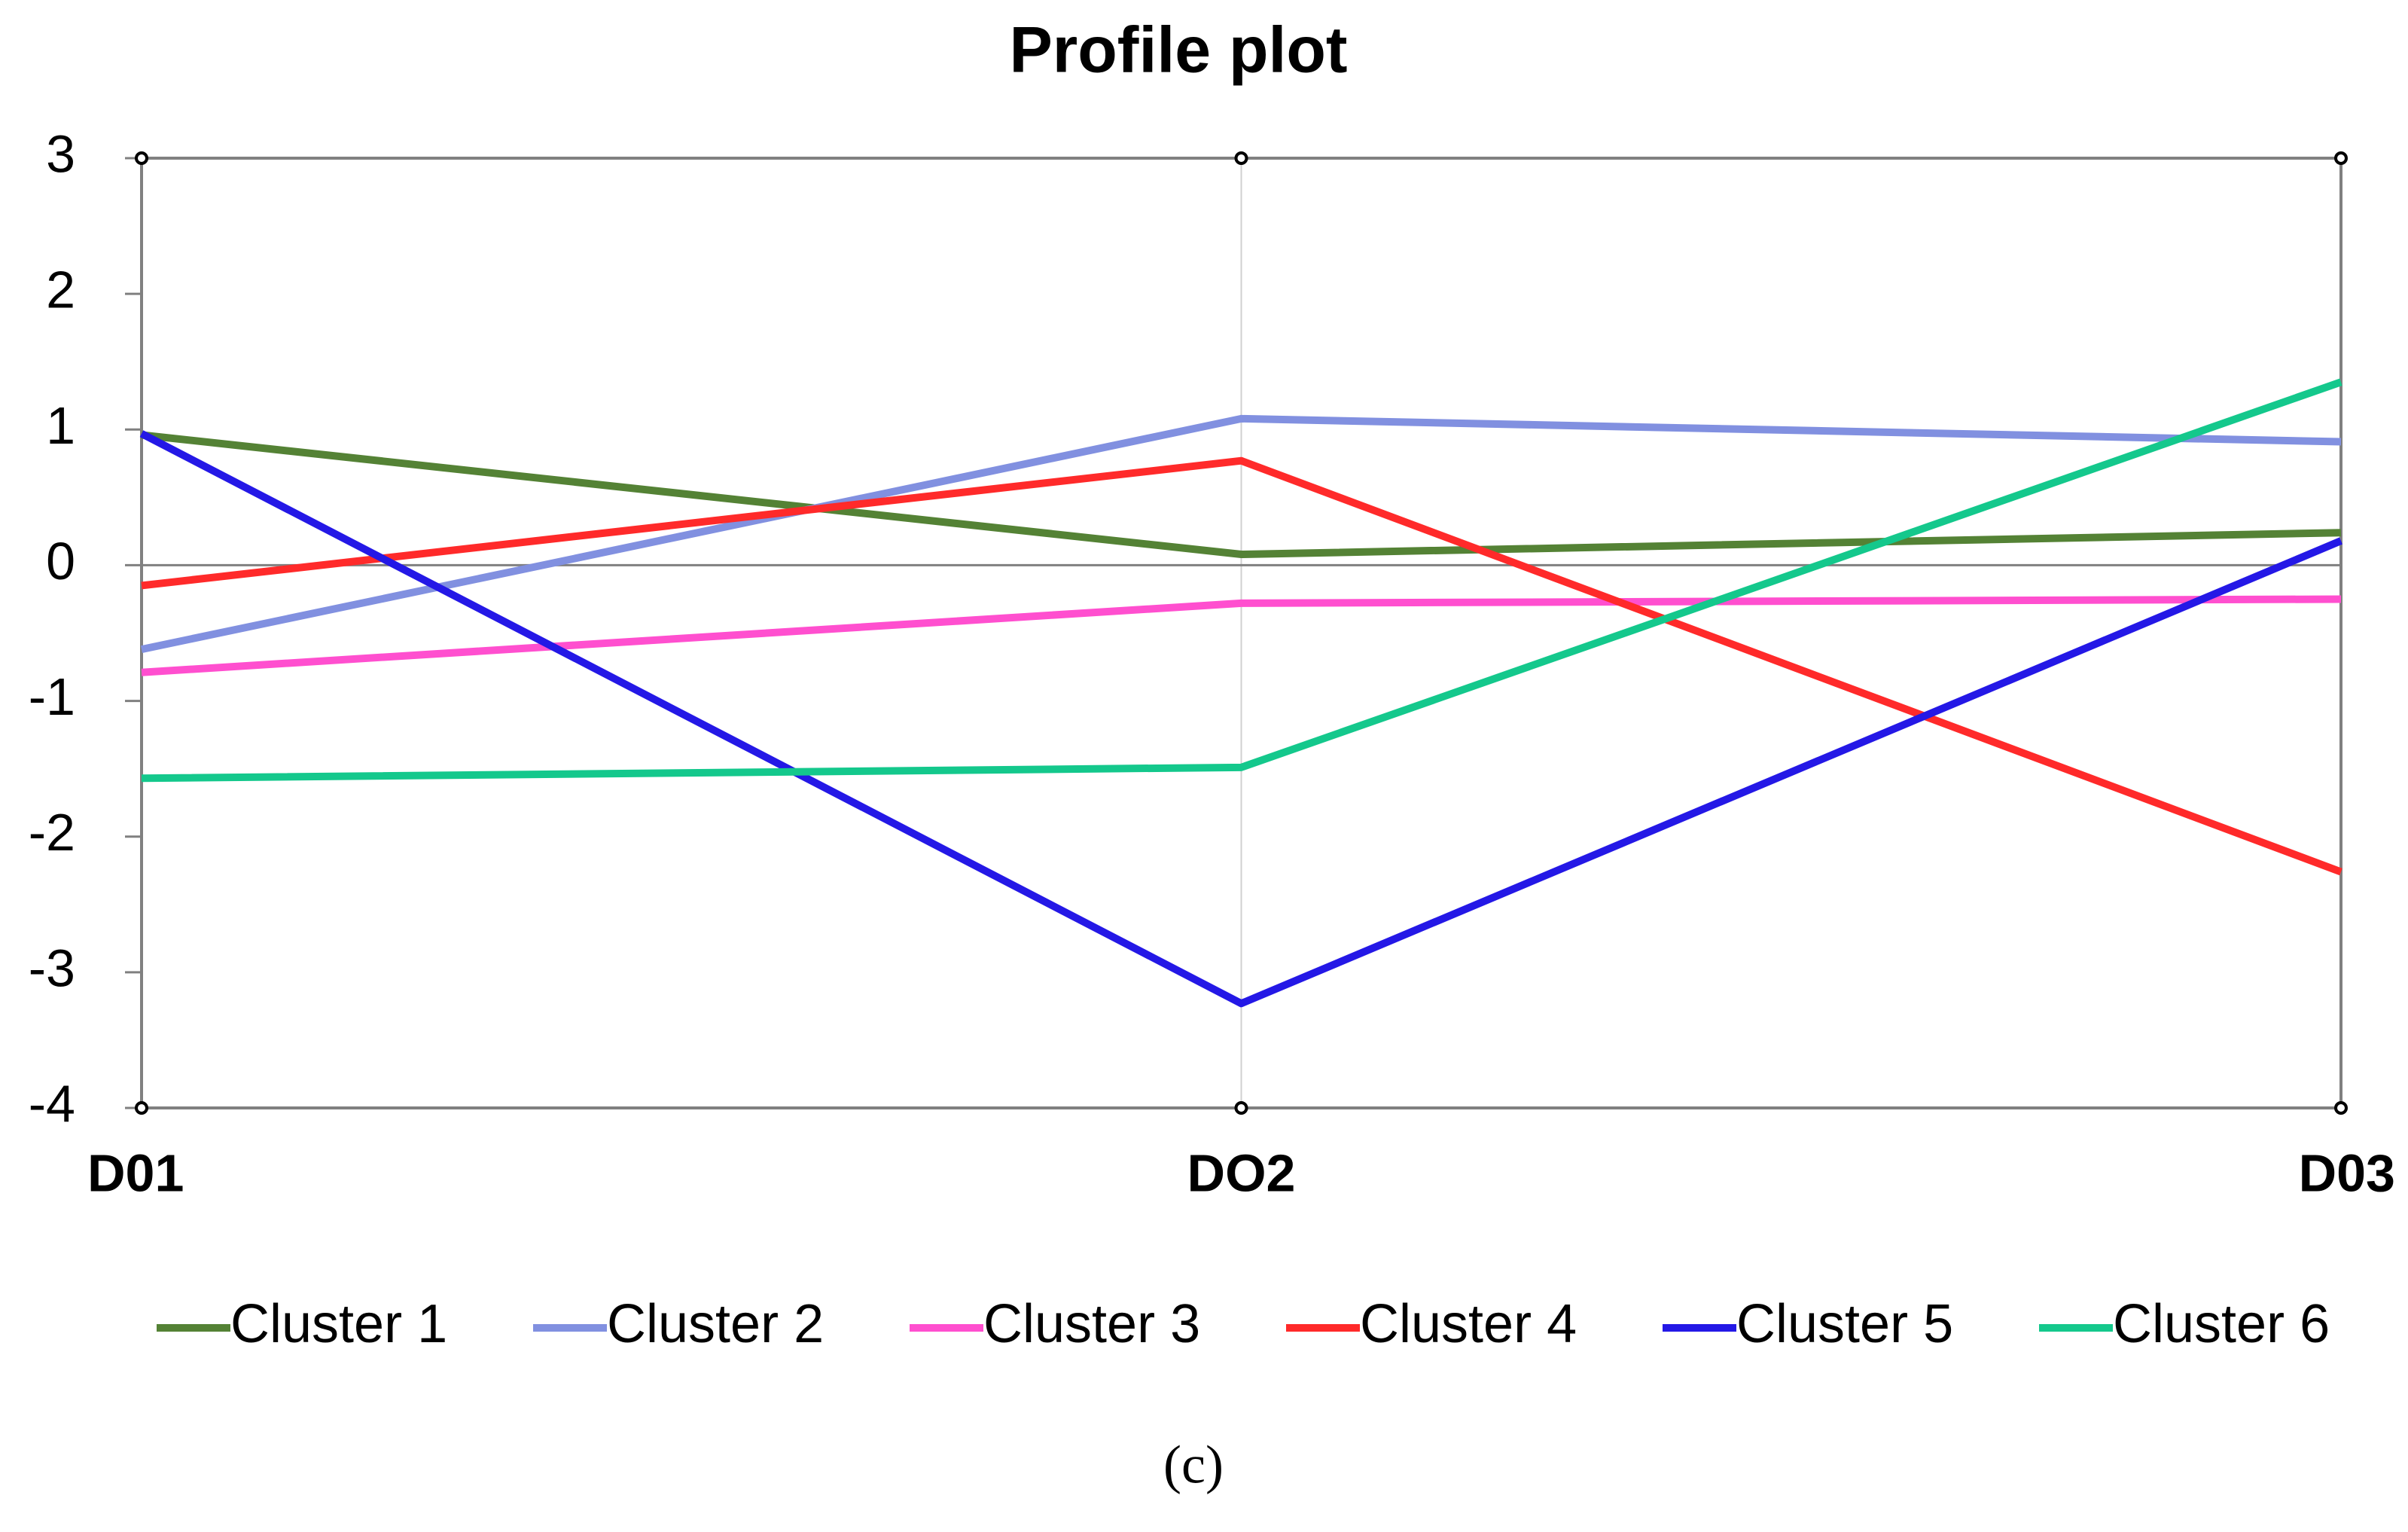  Describe the element at coordinates (2221, 1324) in the screenshot. I see `legend-label: Cluster 6` at that location.